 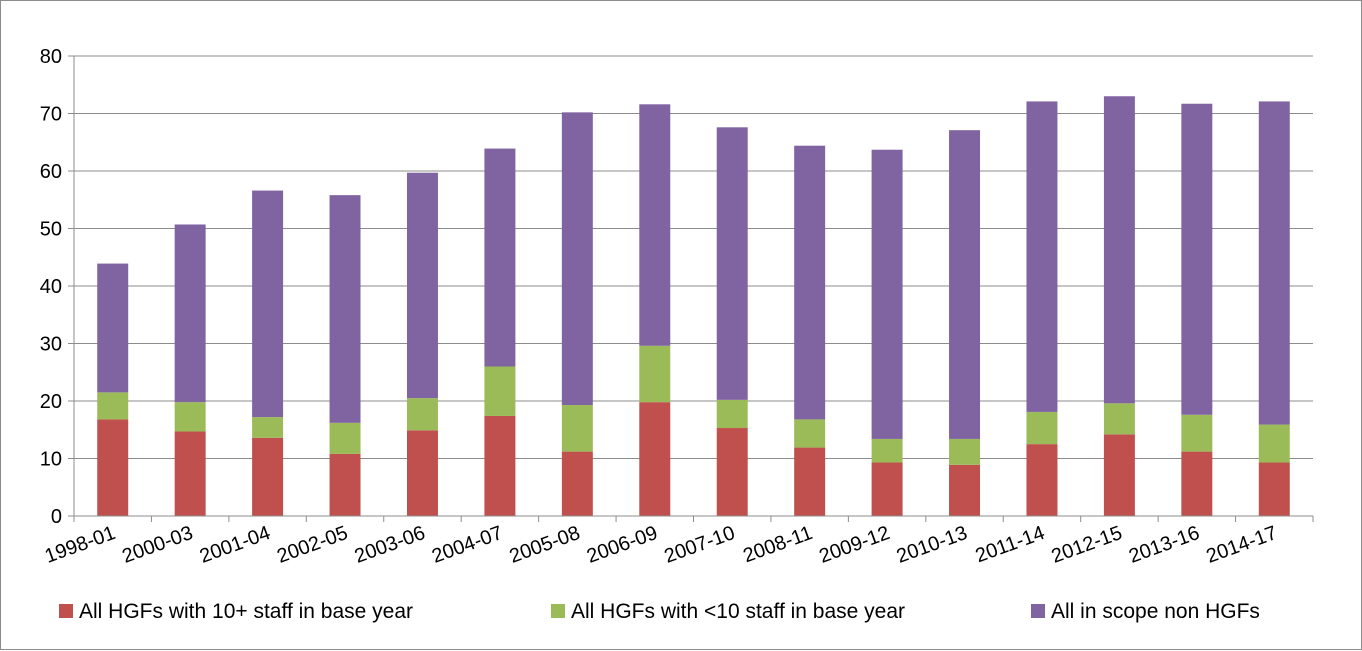 What do you see at coordinates (51, 345) in the screenshot?
I see `y-tick-label: 30` at bounding box center [51, 345].